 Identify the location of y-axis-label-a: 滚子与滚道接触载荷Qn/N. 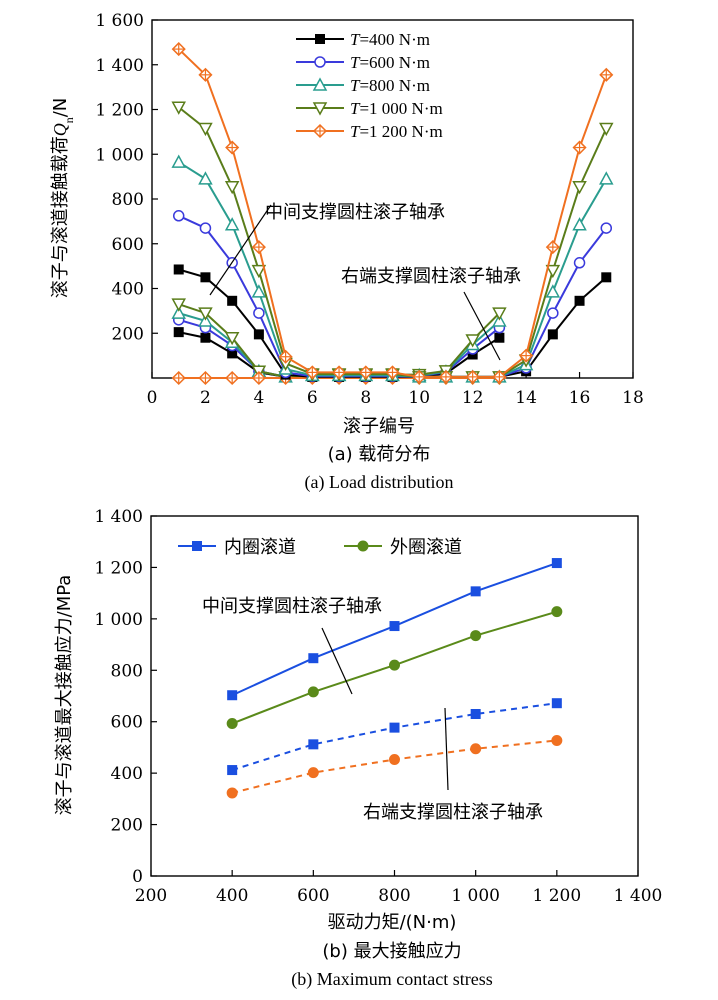
(63, 198).